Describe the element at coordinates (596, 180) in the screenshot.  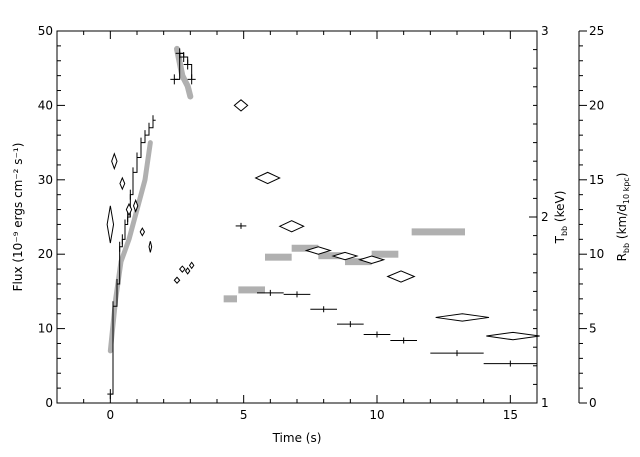
I see `radius-tick-label: 15` at that location.